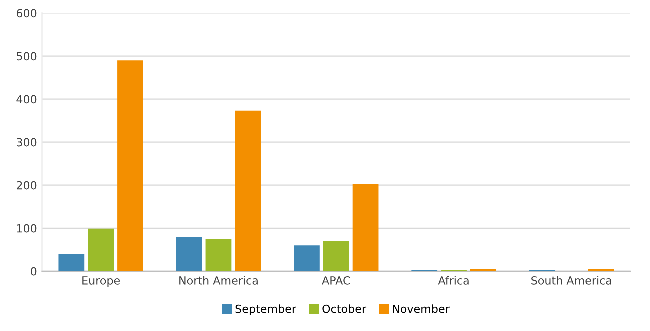  Describe the element at coordinates (27, 228) in the screenshot. I see `y-tick-label: 100` at that location.